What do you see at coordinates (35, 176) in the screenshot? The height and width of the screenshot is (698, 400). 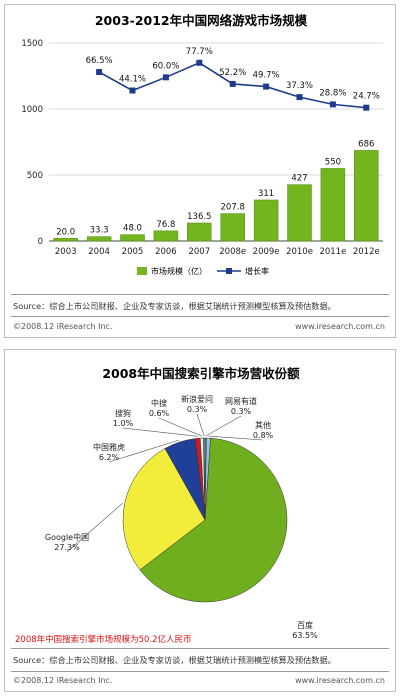 I see `y-tick-label: 500` at bounding box center [35, 176].